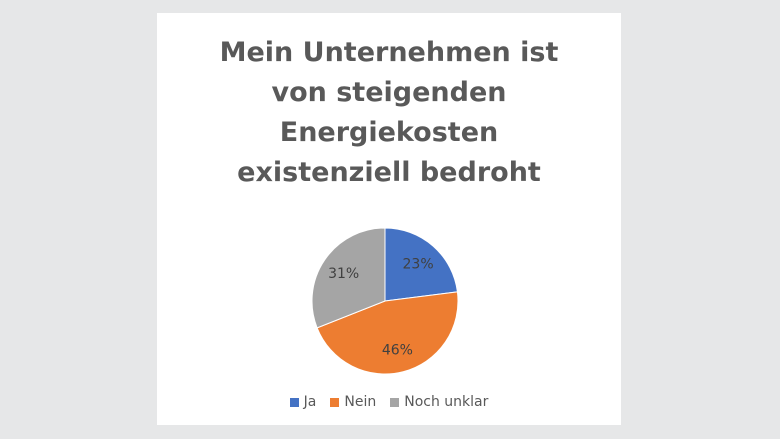  I want to click on chart-title-line: Mein Unternehmen ist, so click(389, 52).